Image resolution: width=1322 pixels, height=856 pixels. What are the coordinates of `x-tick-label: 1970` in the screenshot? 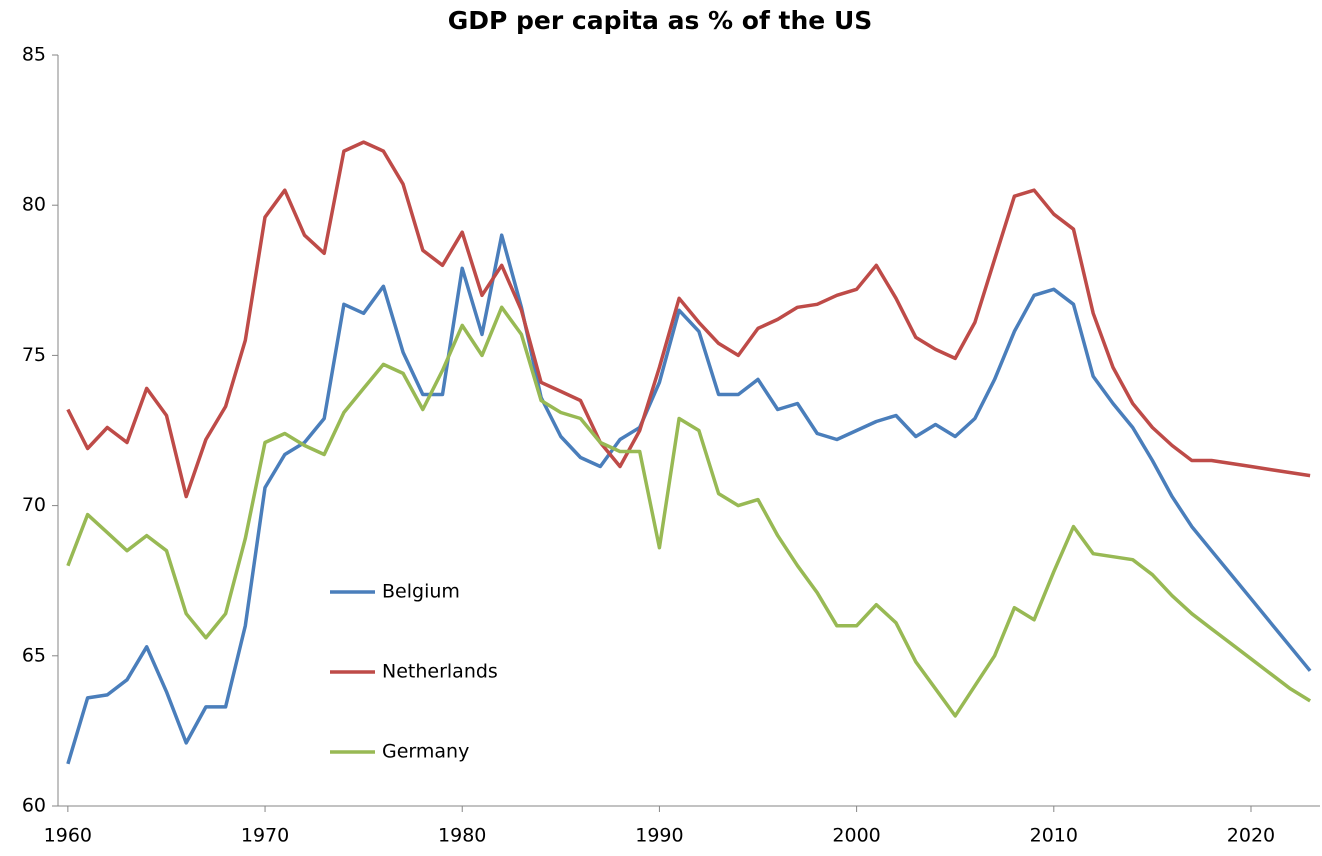 It's located at (265, 836).